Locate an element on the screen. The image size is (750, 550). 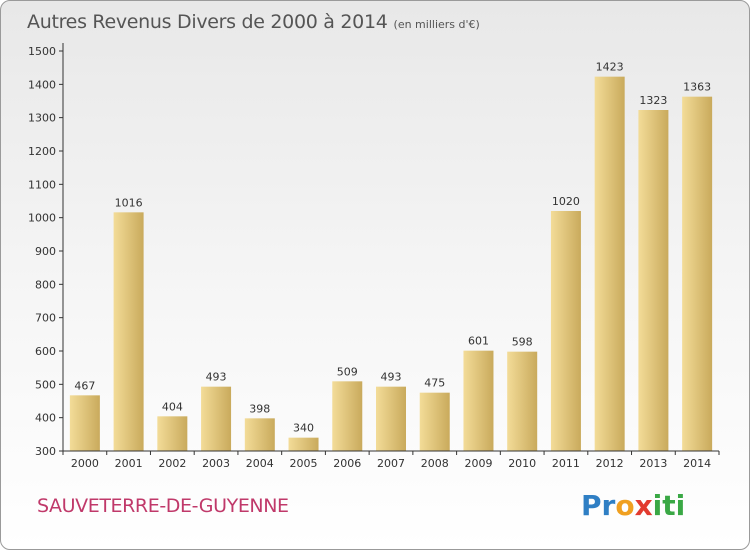
y-tick-label-1400: 1400 is located at coordinates (42, 84).